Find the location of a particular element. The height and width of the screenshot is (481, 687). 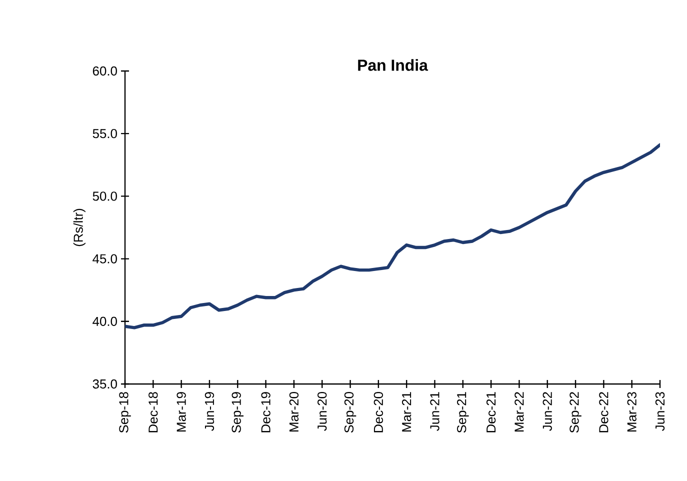

x-tick-label: Sep-20 is located at coordinates (350, 412).